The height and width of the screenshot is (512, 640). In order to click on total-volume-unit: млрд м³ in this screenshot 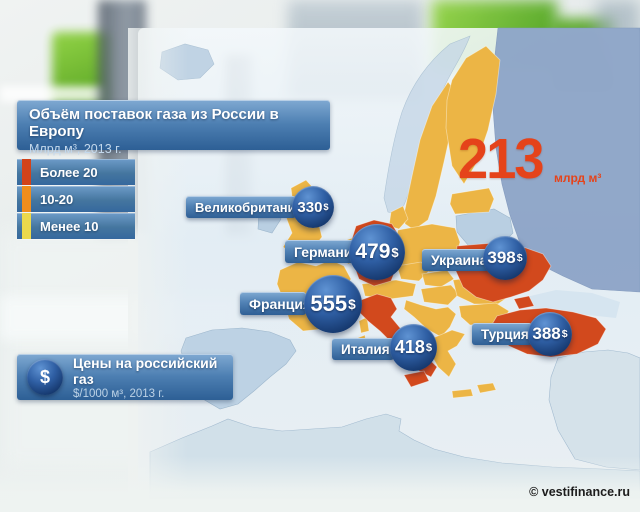, I will do `click(578, 178)`.